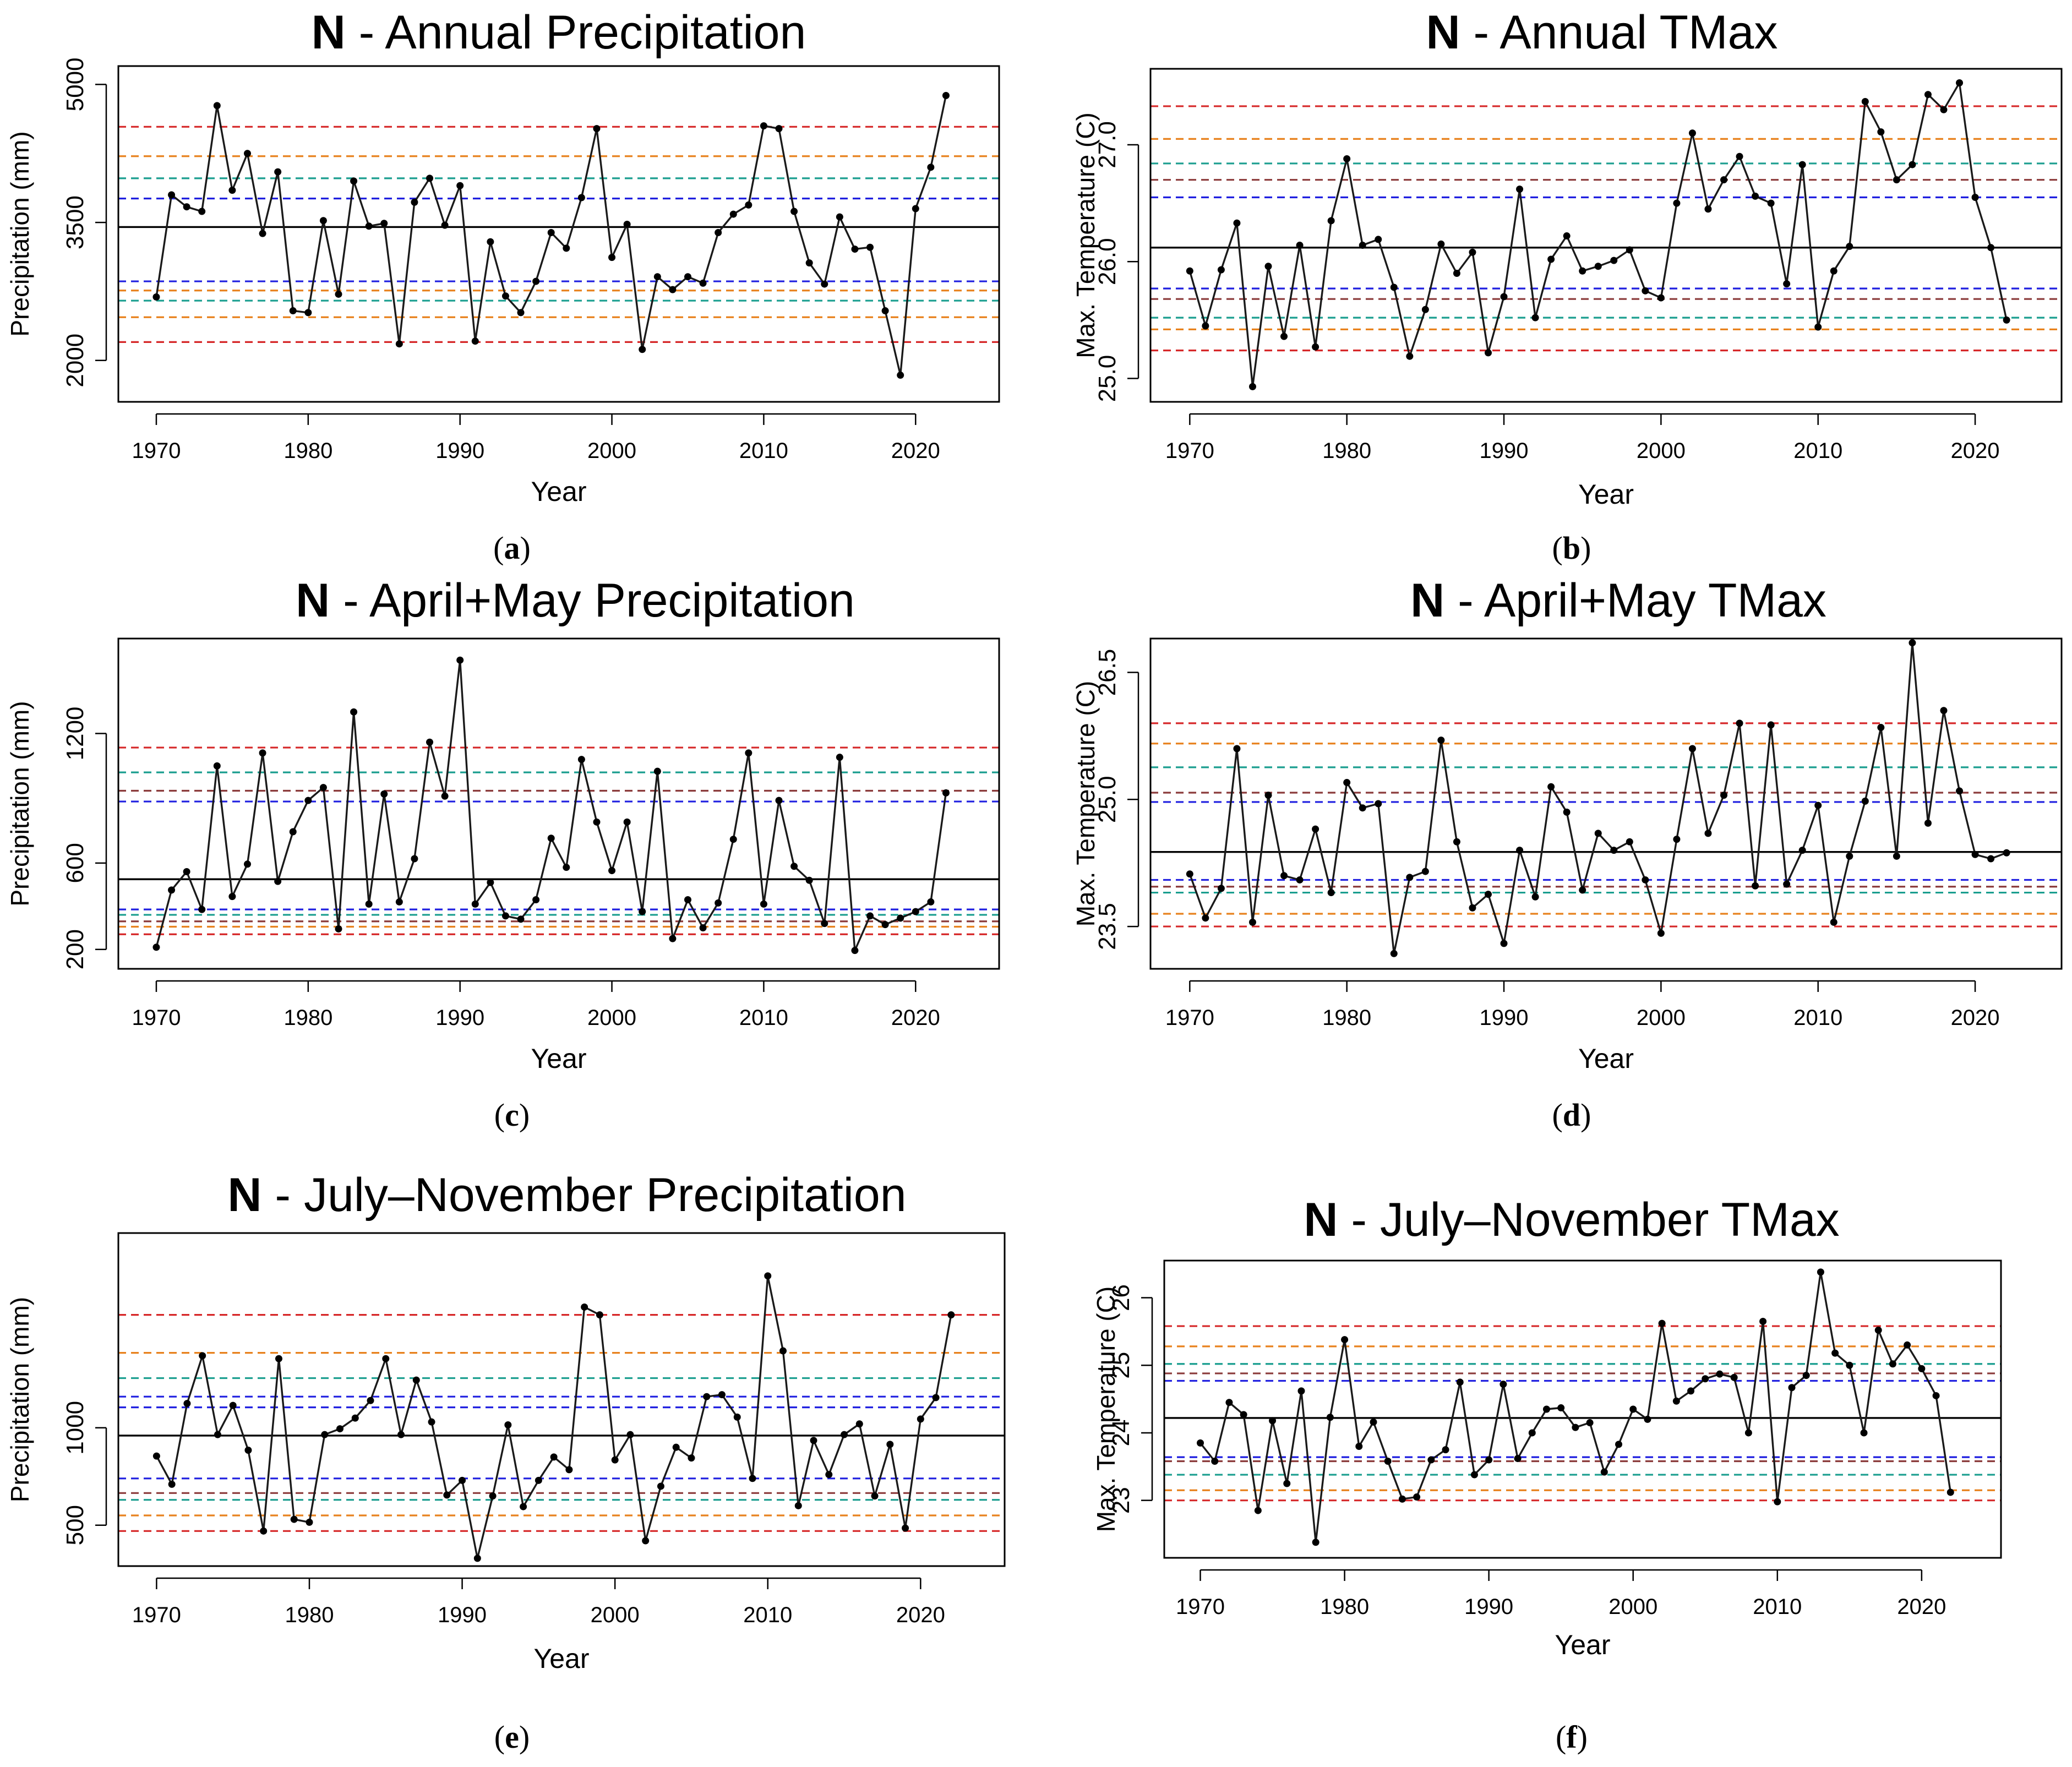  What do you see at coordinates (512, 1737) in the screenshot?
I see `panel-caption: (e)` at bounding box center [512, 1737].